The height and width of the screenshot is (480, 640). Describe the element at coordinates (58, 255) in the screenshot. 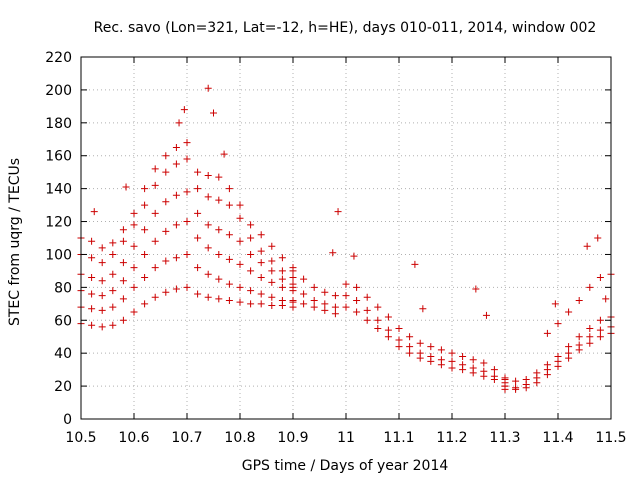

I see `y-tick-label: 100` at that location.